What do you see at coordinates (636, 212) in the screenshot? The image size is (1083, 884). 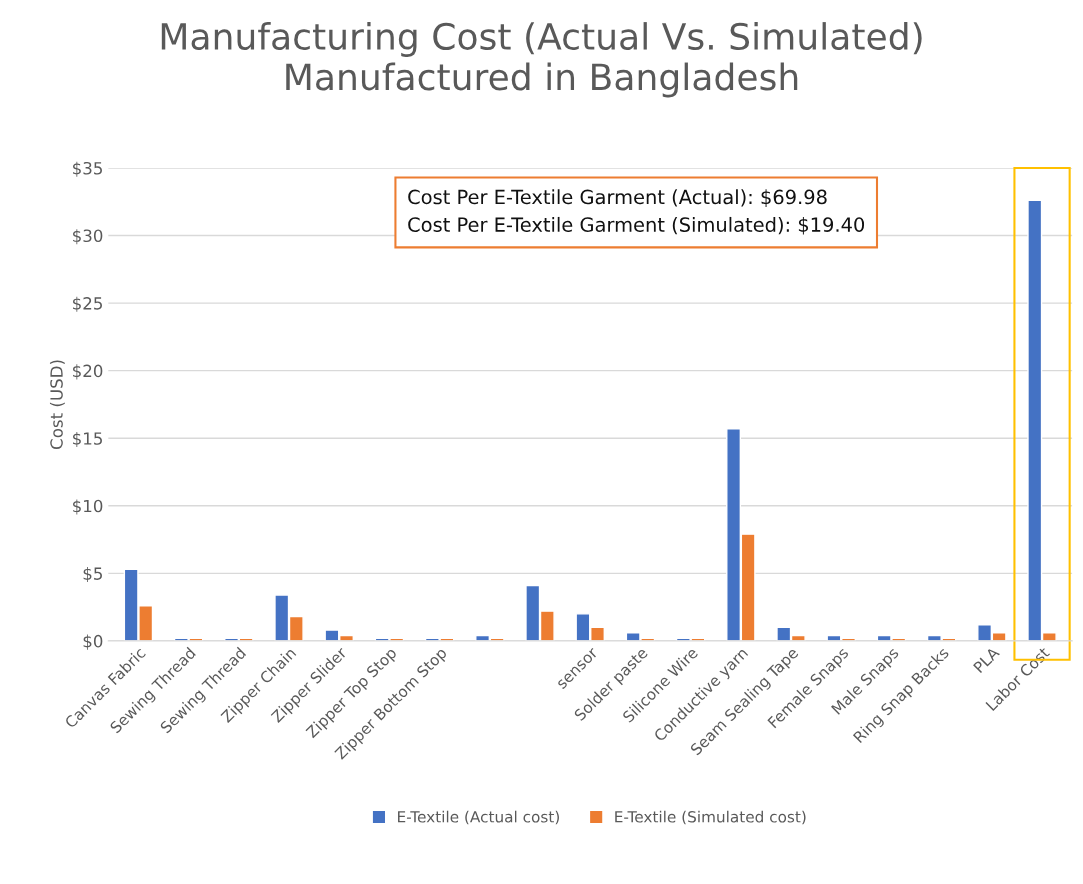 I see `annotation: Cost Per E-Textile Garment (Actual): $69.98 Cost Per E-Textile Garment (Simulated): $19.40` at bounding box center [636, 212].